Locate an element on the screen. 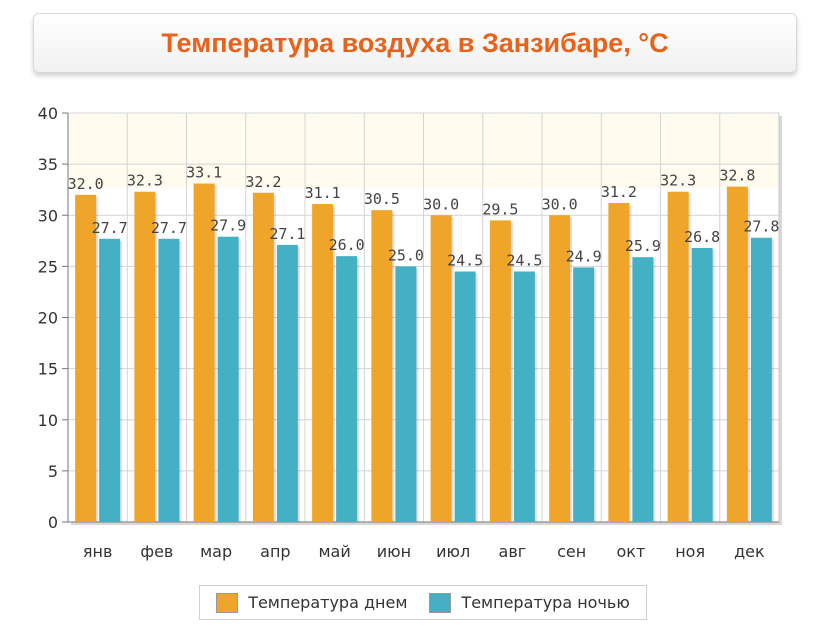 This screenshot has width=837, height=632. legend-label-day: Температура днем is located at coordinates (328, 602).